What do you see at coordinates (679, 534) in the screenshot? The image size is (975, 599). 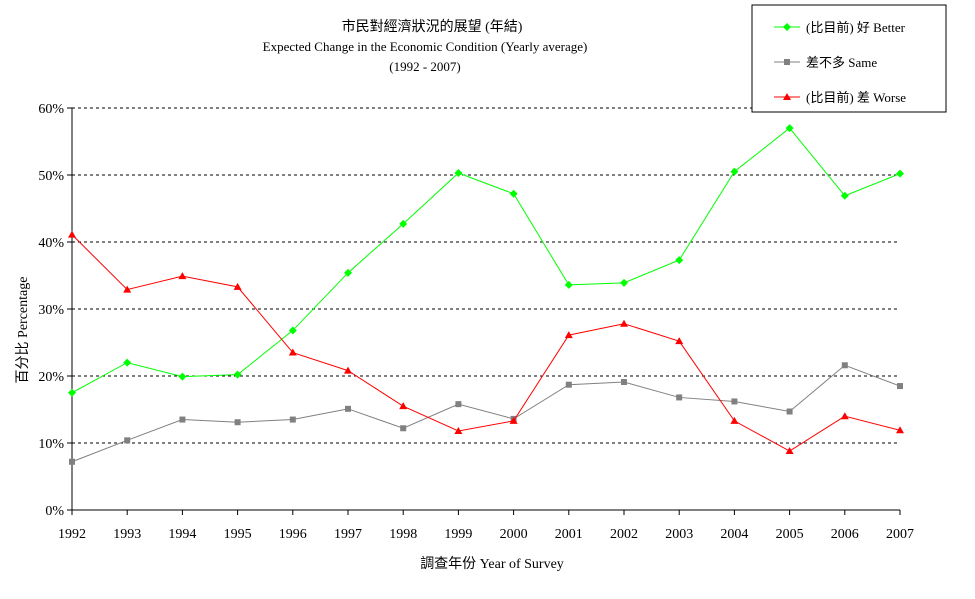 I see `x-tick-label: 2003` at bounding box center [679, 534].